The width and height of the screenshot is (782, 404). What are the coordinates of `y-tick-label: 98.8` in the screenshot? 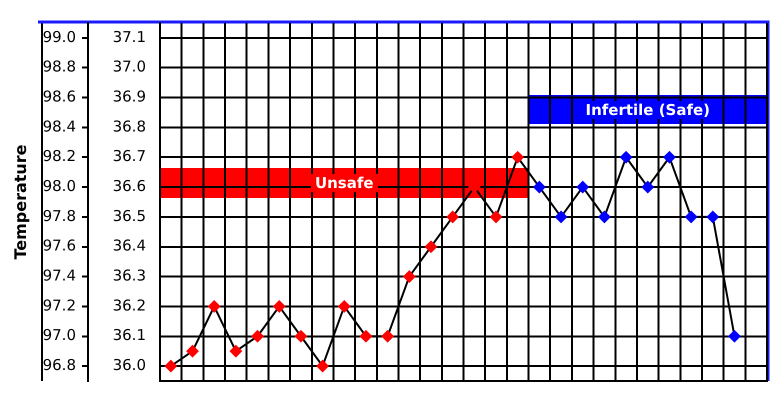 It's located at (59, 67).